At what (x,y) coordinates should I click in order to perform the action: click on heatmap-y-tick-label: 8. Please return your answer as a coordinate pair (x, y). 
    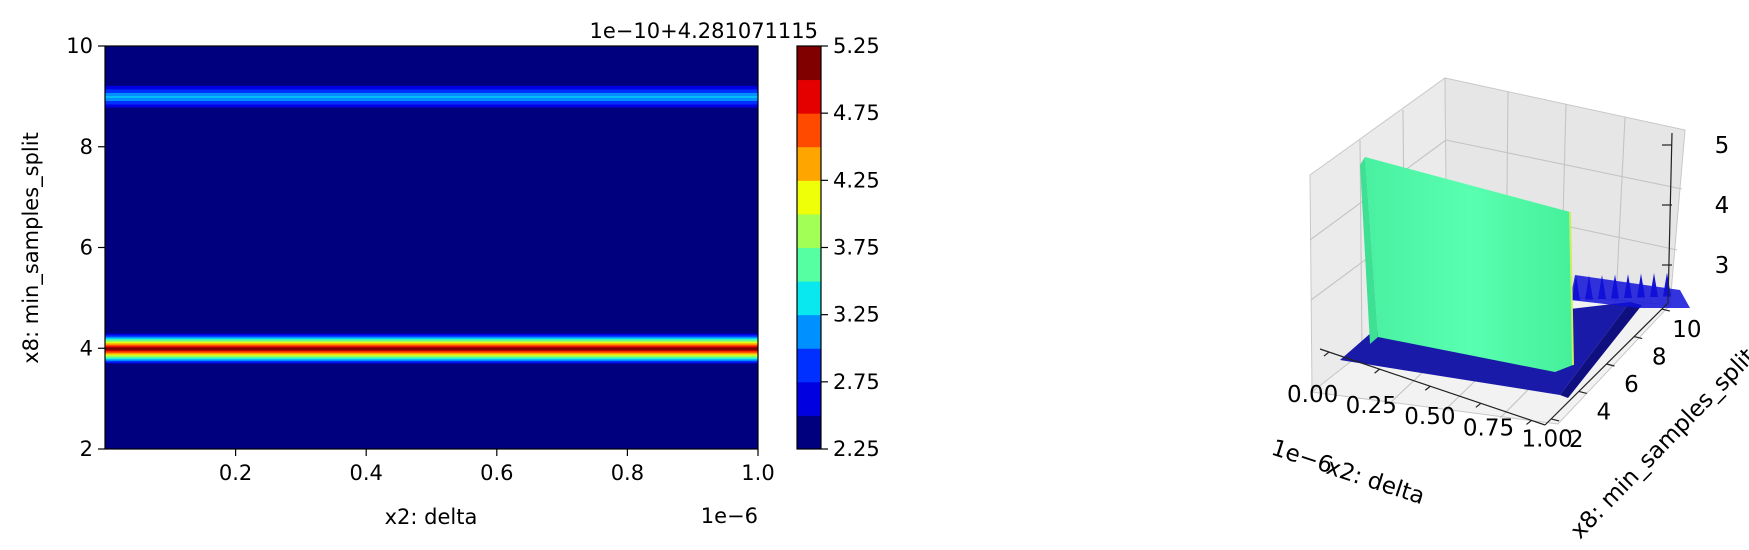
    Looking at the image, I should click on (86, 147).